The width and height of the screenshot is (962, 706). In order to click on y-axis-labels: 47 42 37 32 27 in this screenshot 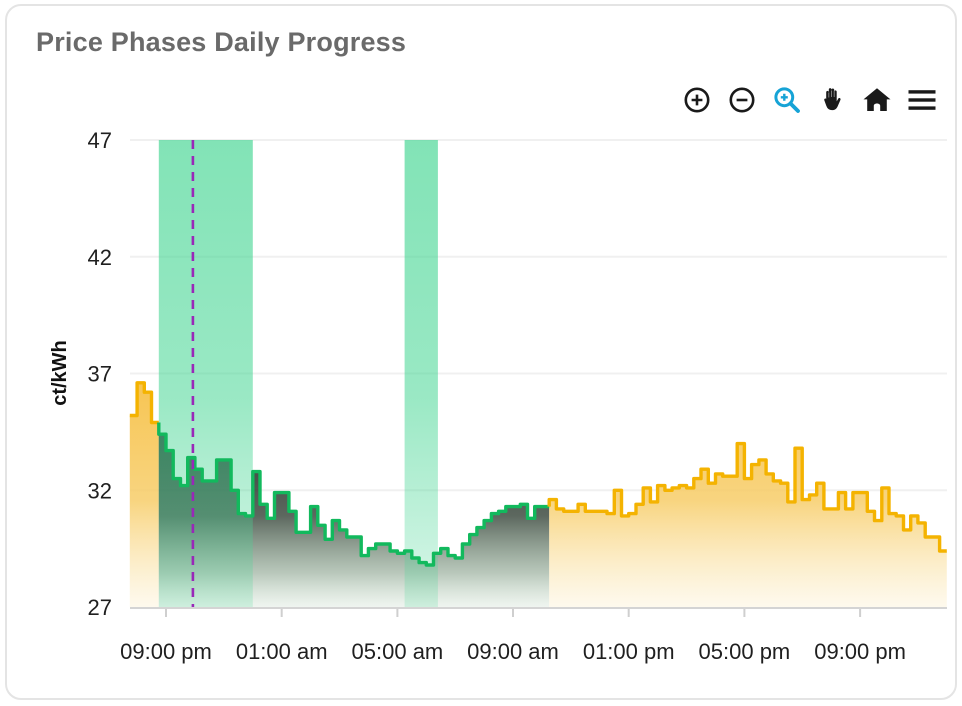, I will do `click(100, 374)`.